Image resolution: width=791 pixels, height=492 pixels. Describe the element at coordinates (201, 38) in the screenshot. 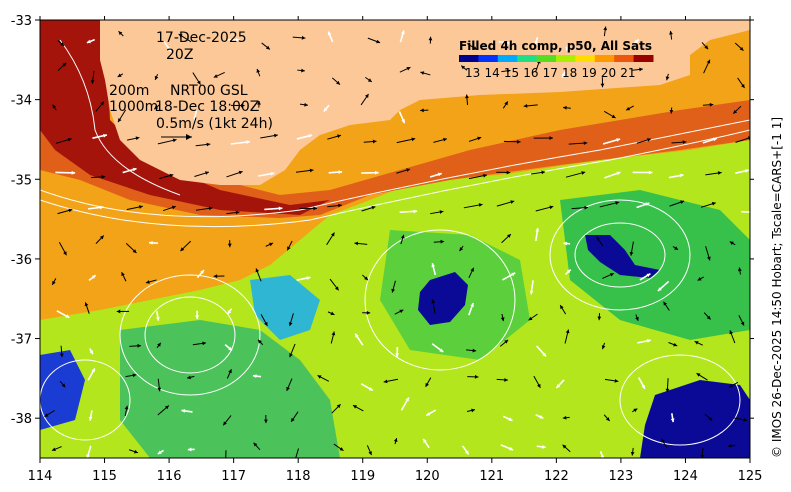

I see `date-label: 17-Dec-2025` at that location.